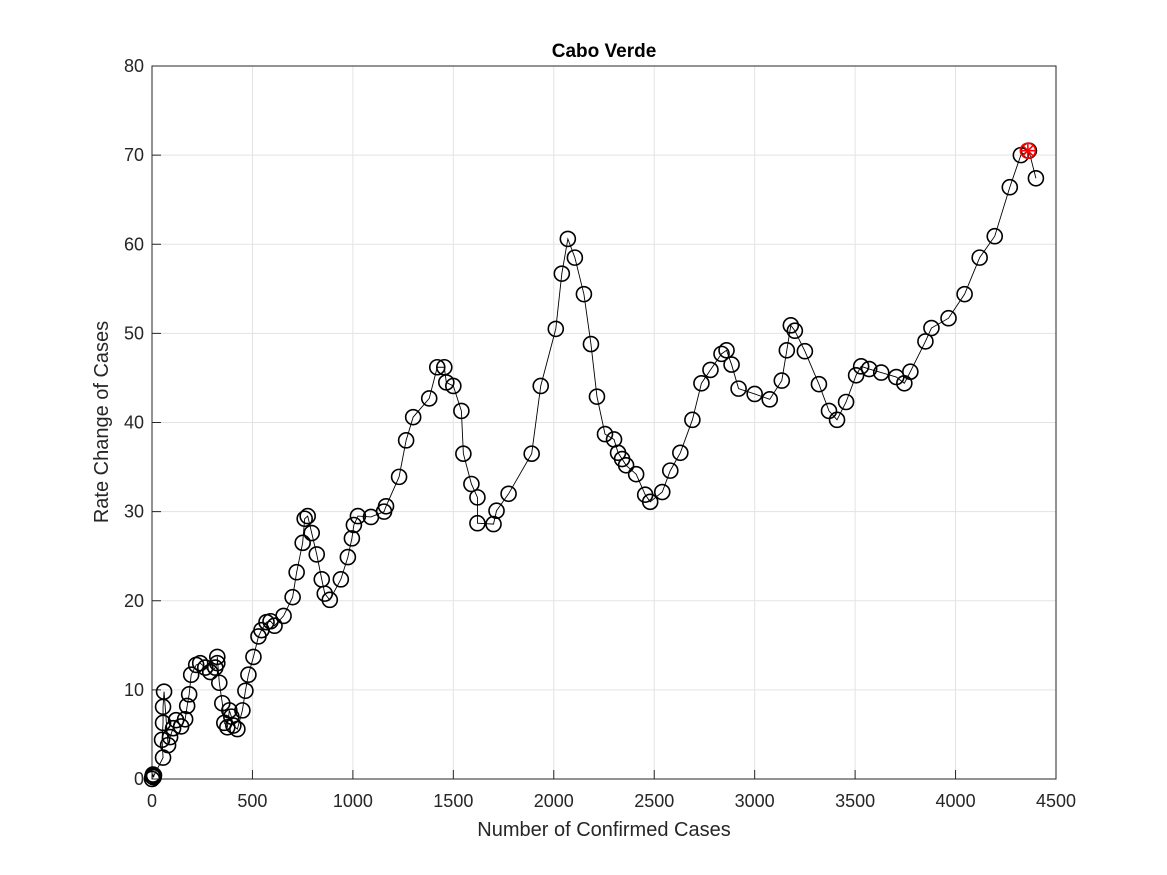 The width and height of the screenshot is (1167, 875). What do you see at coordinates (134, 601) in the screenshot?
I see `y-tick-label: 20` at bounding box center [134, 601].